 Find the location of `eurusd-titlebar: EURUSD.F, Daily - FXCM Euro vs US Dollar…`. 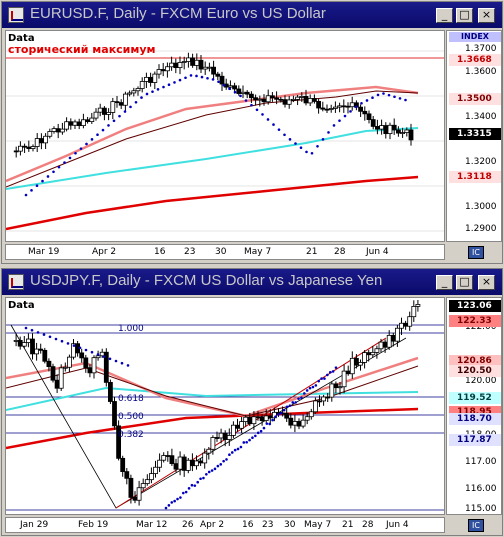

eurusd-titlebar: EURUSD.F, Daily - FXCM Euro vs US Dollar… is located at coordinates (252, 15).